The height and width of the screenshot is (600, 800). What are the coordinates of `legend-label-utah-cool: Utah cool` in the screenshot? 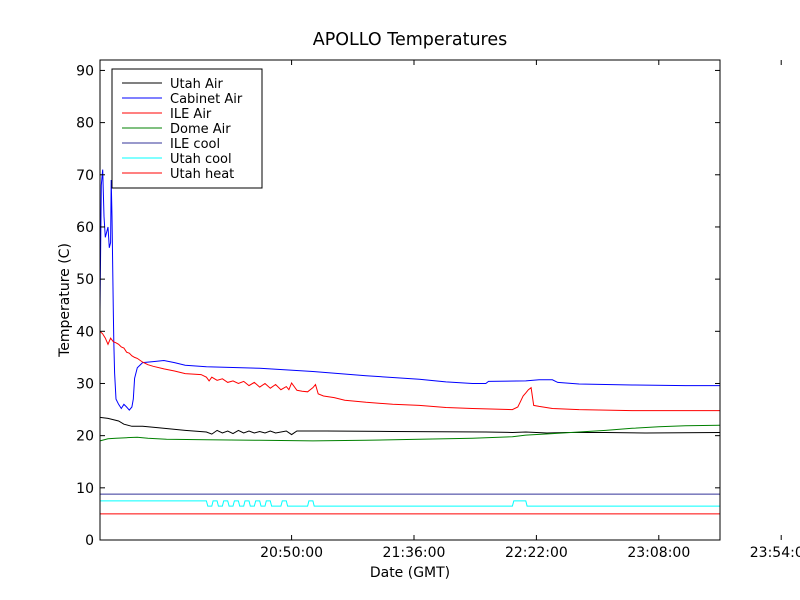 It's located at (201, 159).